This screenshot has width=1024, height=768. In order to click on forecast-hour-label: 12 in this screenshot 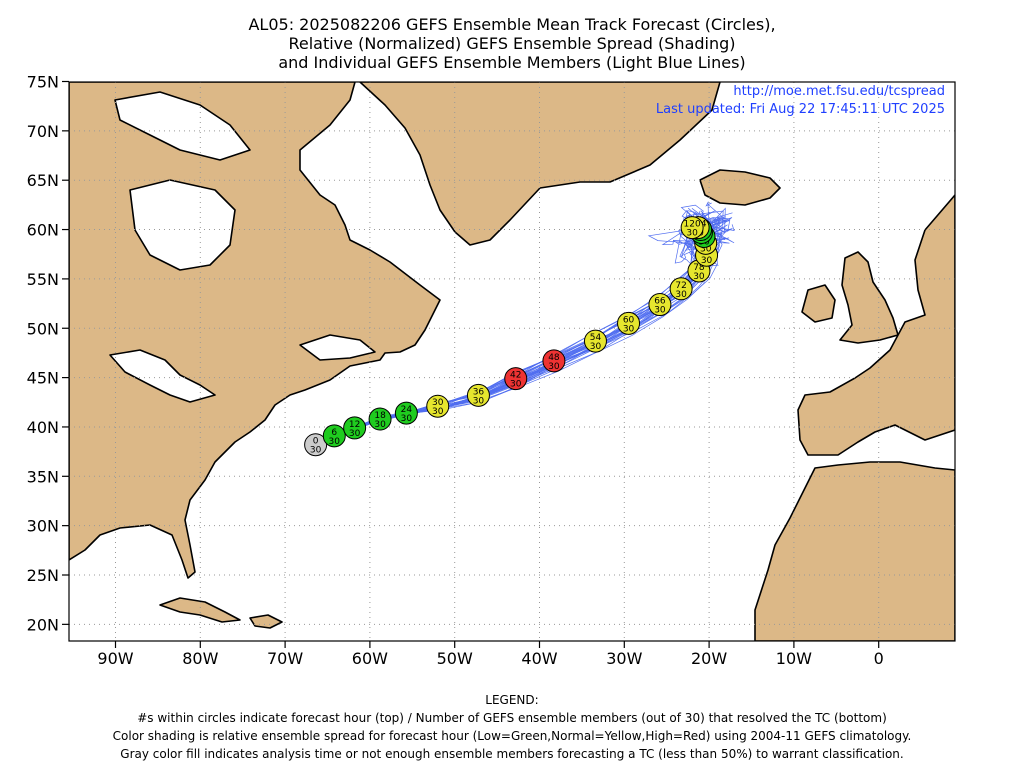, I will do `click(354, 425)`.